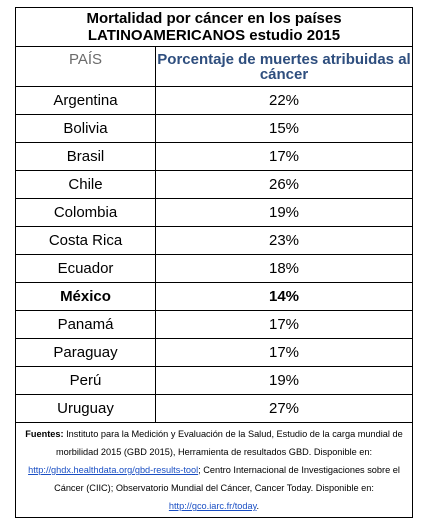 Image resolution: width=430 pixels, height=523 pixels. I want to click on table-row: Perú 19%, so click(214, 380).